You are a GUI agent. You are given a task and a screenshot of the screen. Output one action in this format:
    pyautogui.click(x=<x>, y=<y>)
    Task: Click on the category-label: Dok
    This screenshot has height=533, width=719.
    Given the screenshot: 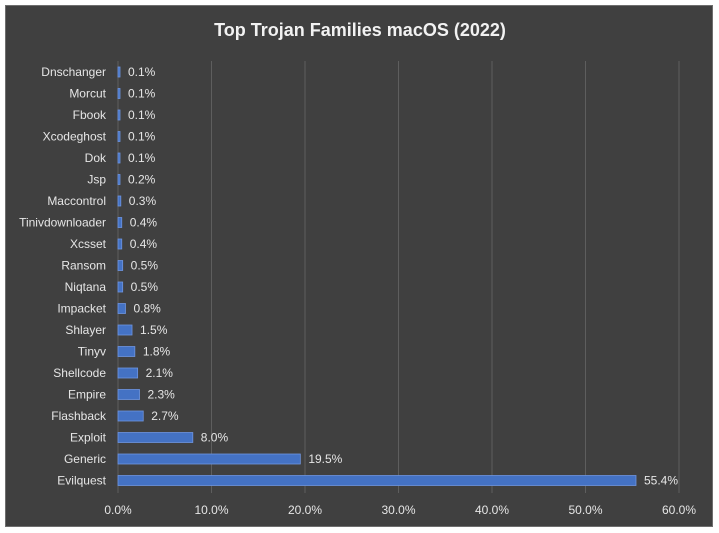 What is the action you would take?
    pyautogui.click(x=96, y=158)
    